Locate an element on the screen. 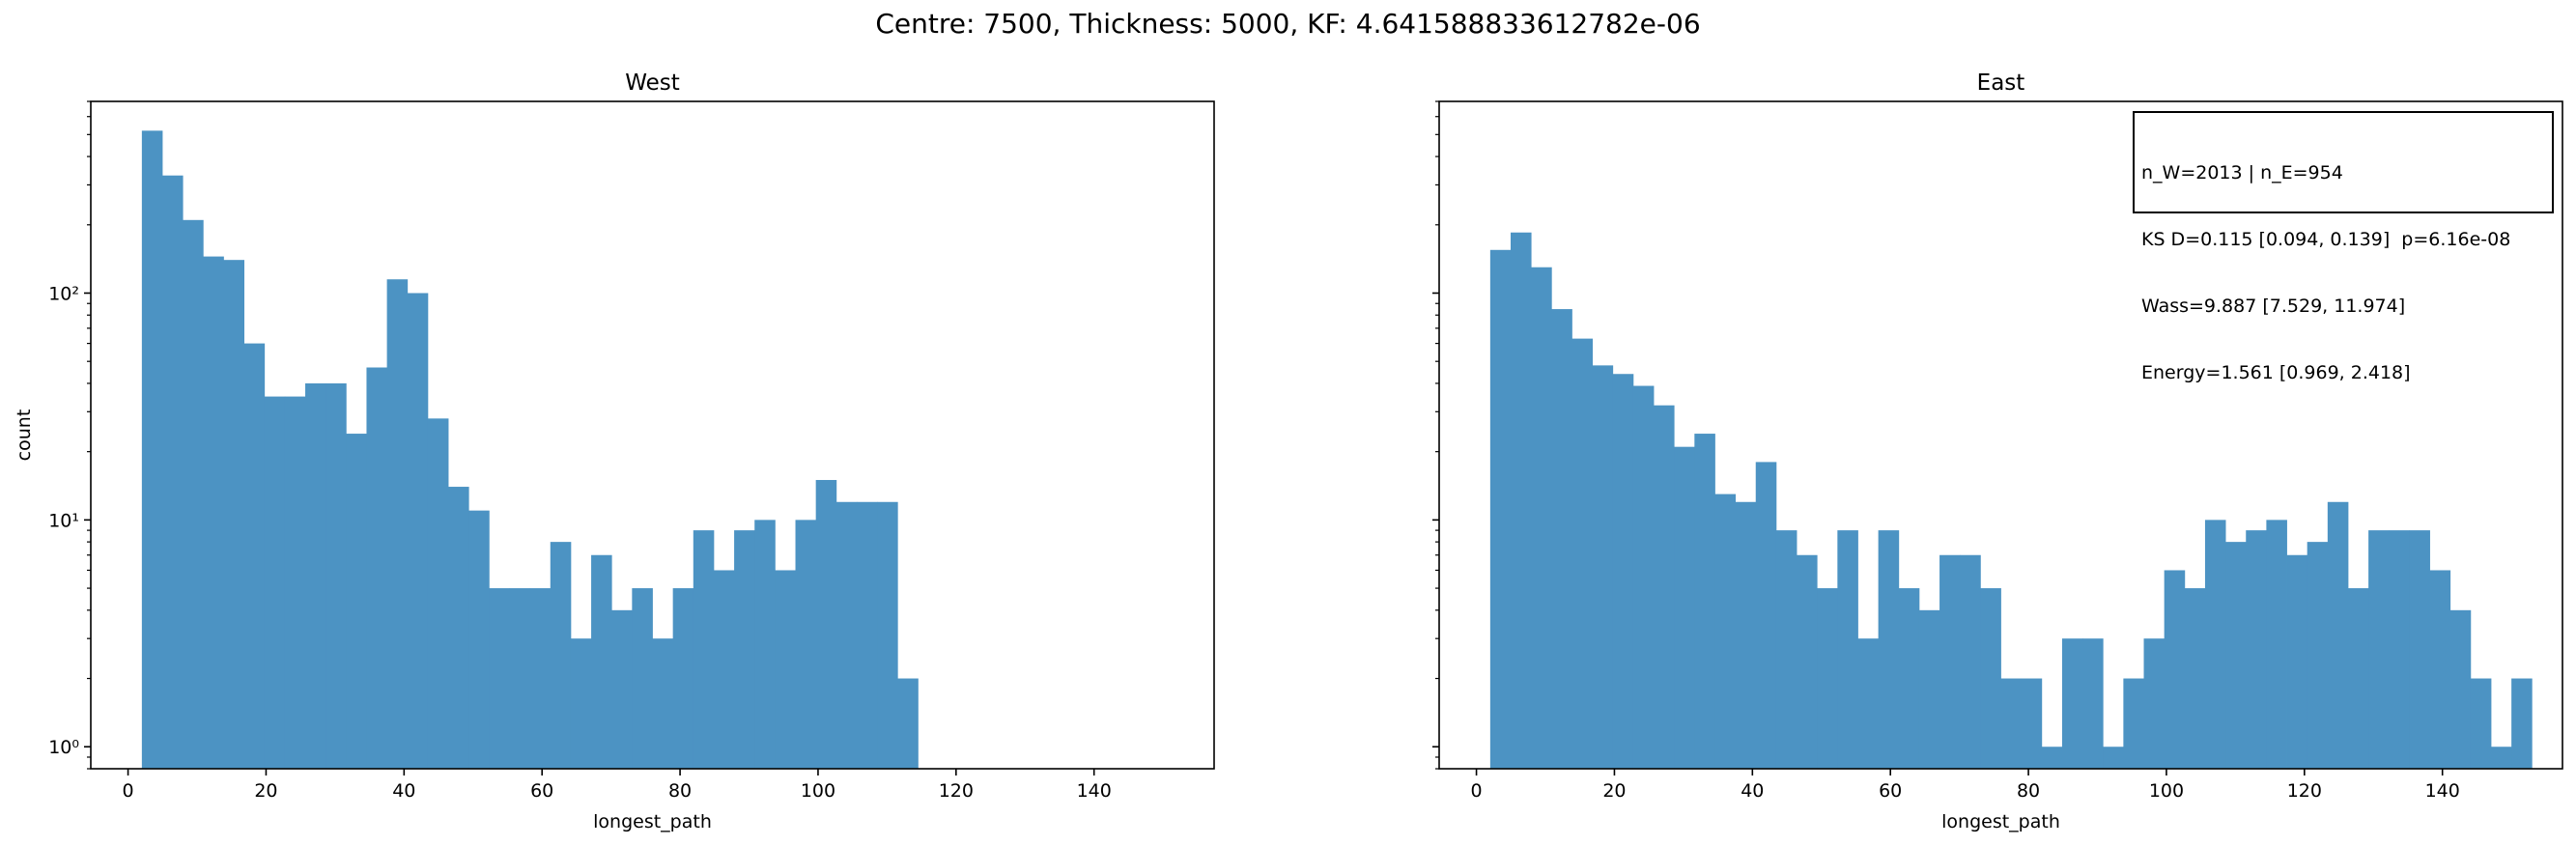 Image resolution: width=2576 pixels, height=846 pixels. stats-sample-sizes: n_W=2013 | n_E=954 is located at coordinates (2242, 172).